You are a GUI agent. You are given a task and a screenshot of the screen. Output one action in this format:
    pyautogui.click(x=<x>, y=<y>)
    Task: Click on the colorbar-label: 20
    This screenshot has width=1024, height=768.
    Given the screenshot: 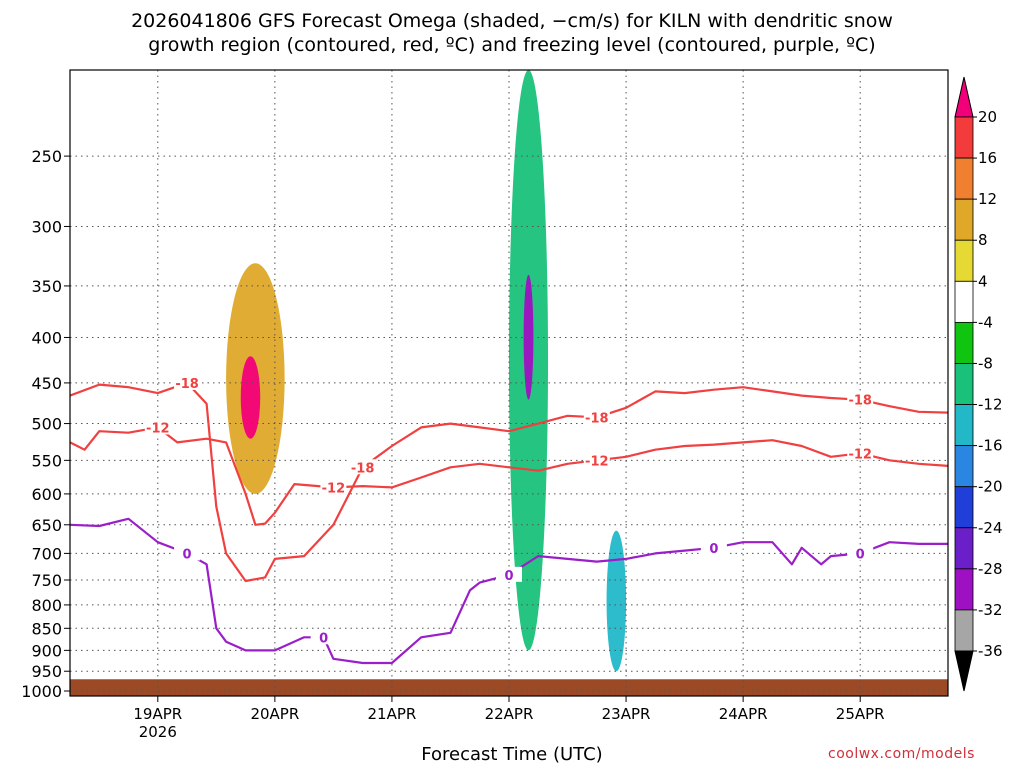 What is the action you would take?
    pyautogui.click(x=987, y=117)
    